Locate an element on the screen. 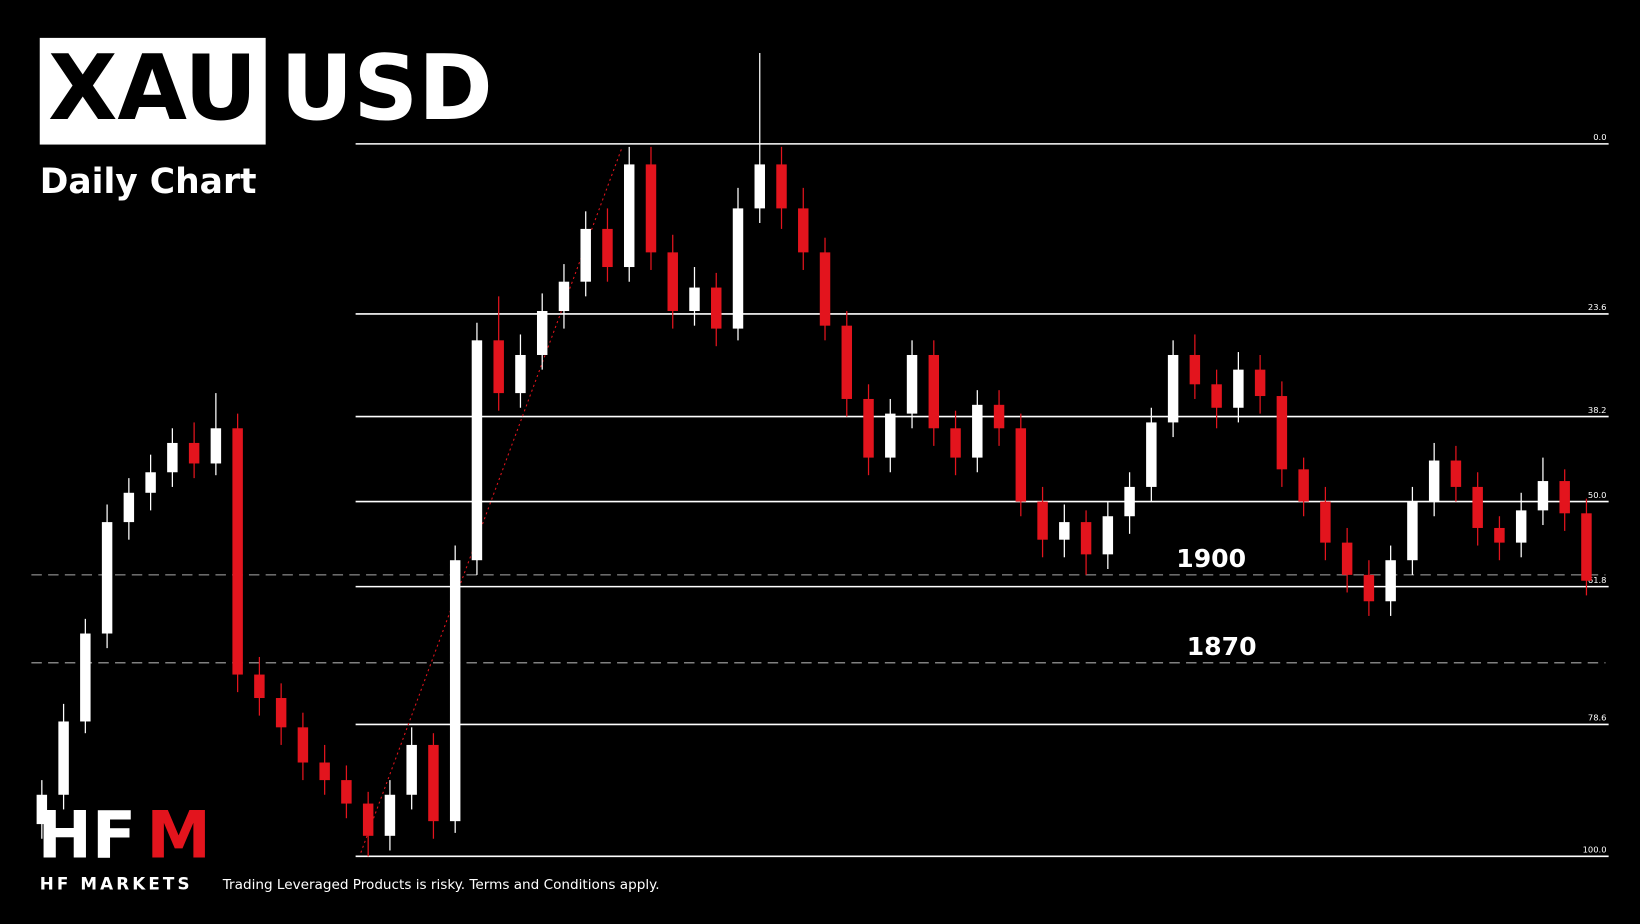 This screenshot has height=924, width=1640. support-label: 1900 is located at coordinates (1211, 558).